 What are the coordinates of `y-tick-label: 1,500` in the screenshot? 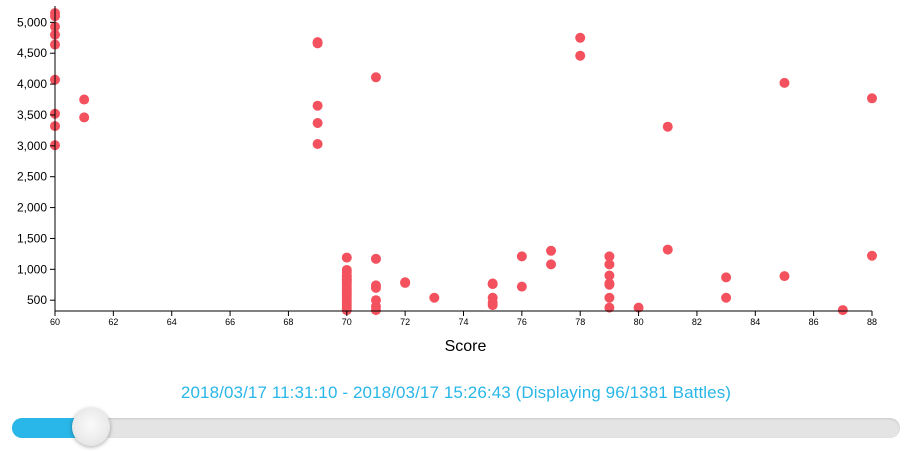 It's located at (32, 238).